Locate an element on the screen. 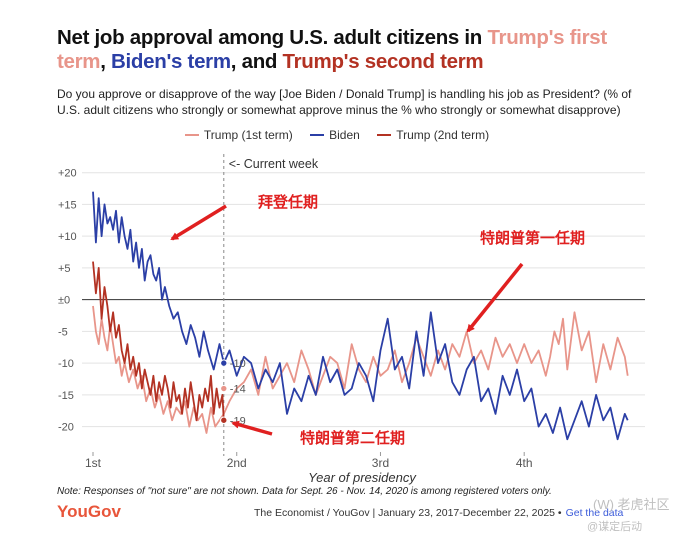 The height and width of the screenshot is (542, 674). series-line-trump2 is located at coordinates (158, 341).